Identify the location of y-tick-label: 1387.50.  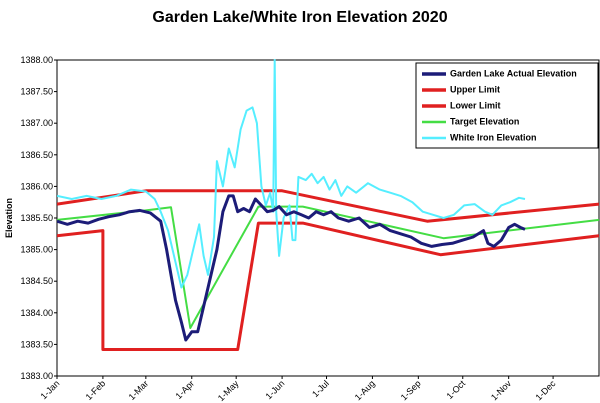
(36, 92).